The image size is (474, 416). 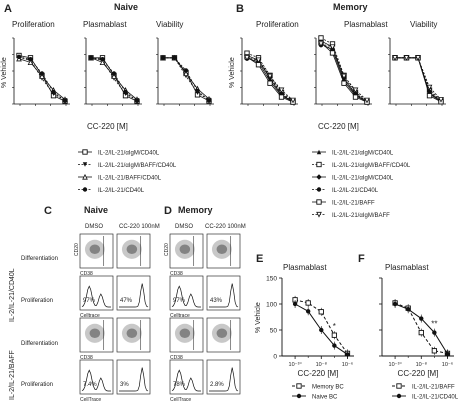 I want to click on legend-label-1: Naive BC, so click(x=325, y=398).